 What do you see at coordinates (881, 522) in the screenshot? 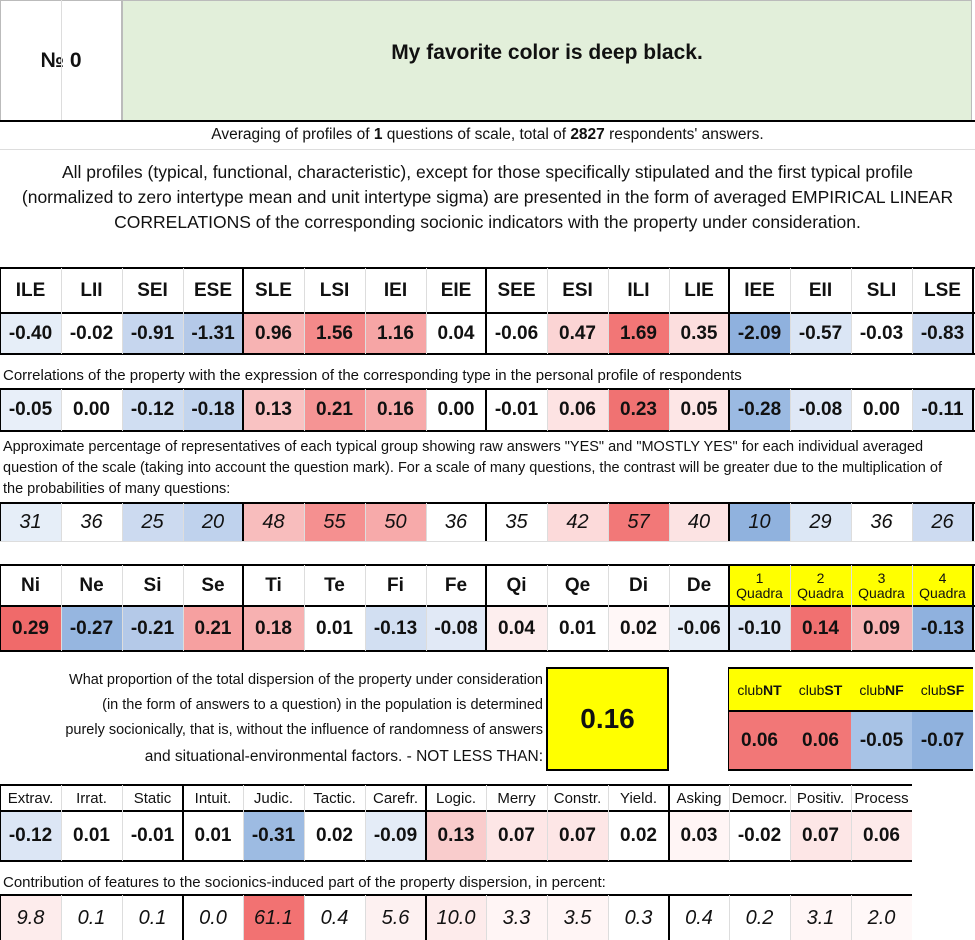
I see `type-pct-sli: 36` at bounding box center [881, 522].